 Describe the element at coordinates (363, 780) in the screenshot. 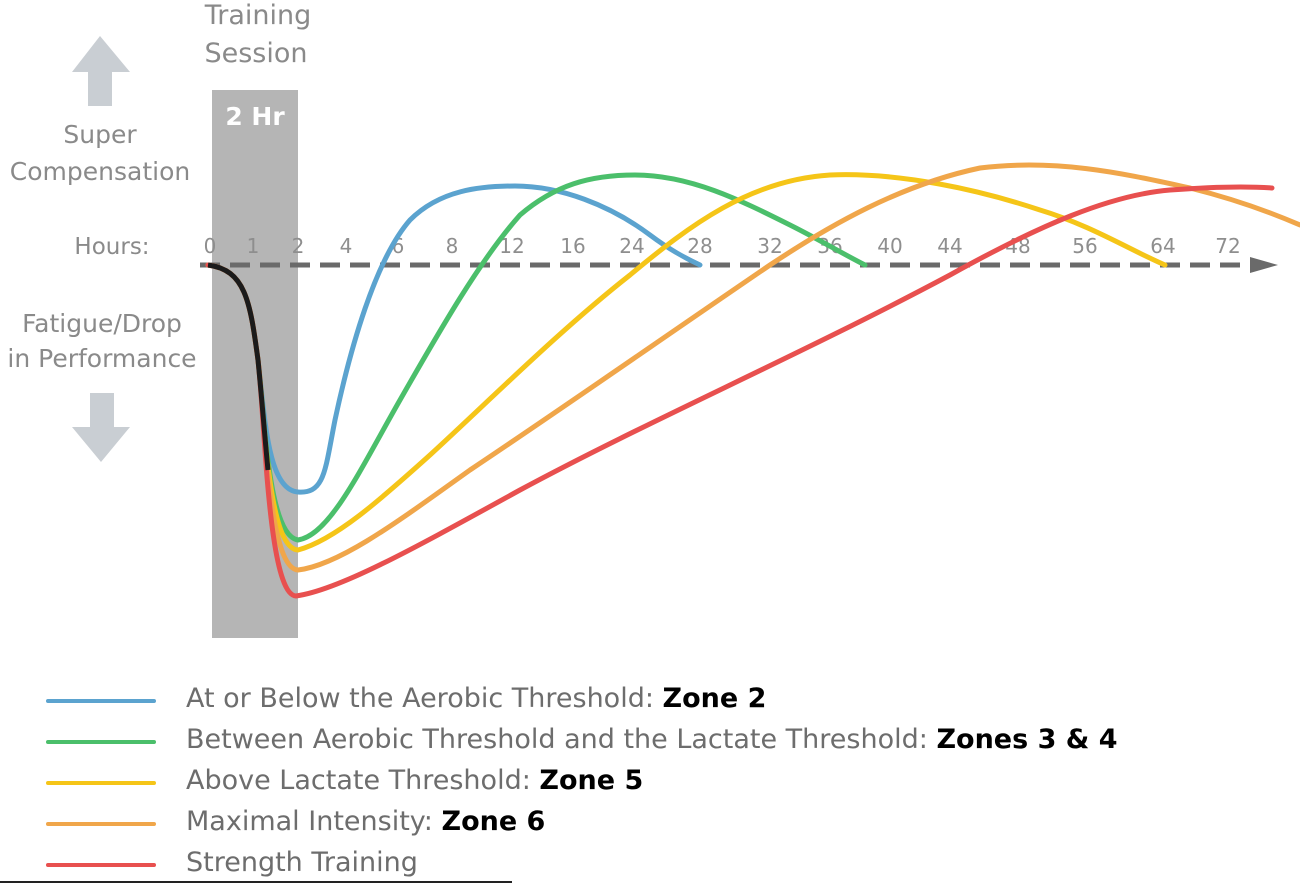

I see `legend-description: Above Lactate Threshold:` at that location.